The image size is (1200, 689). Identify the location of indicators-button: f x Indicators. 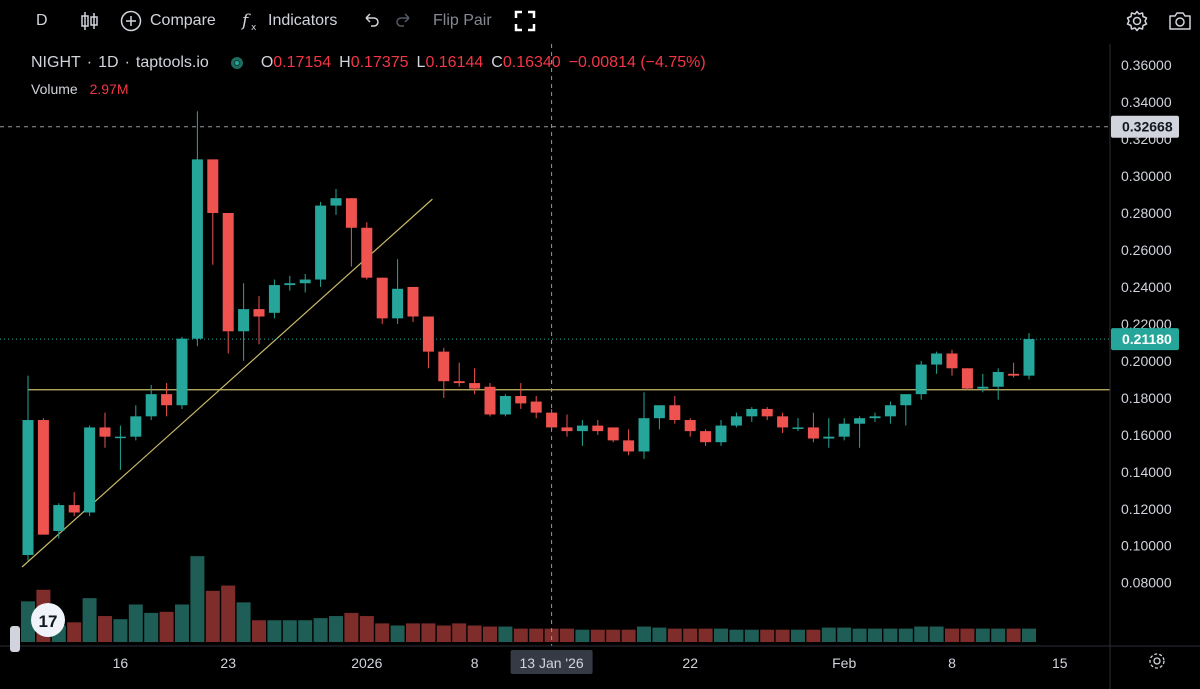
(288, 21).